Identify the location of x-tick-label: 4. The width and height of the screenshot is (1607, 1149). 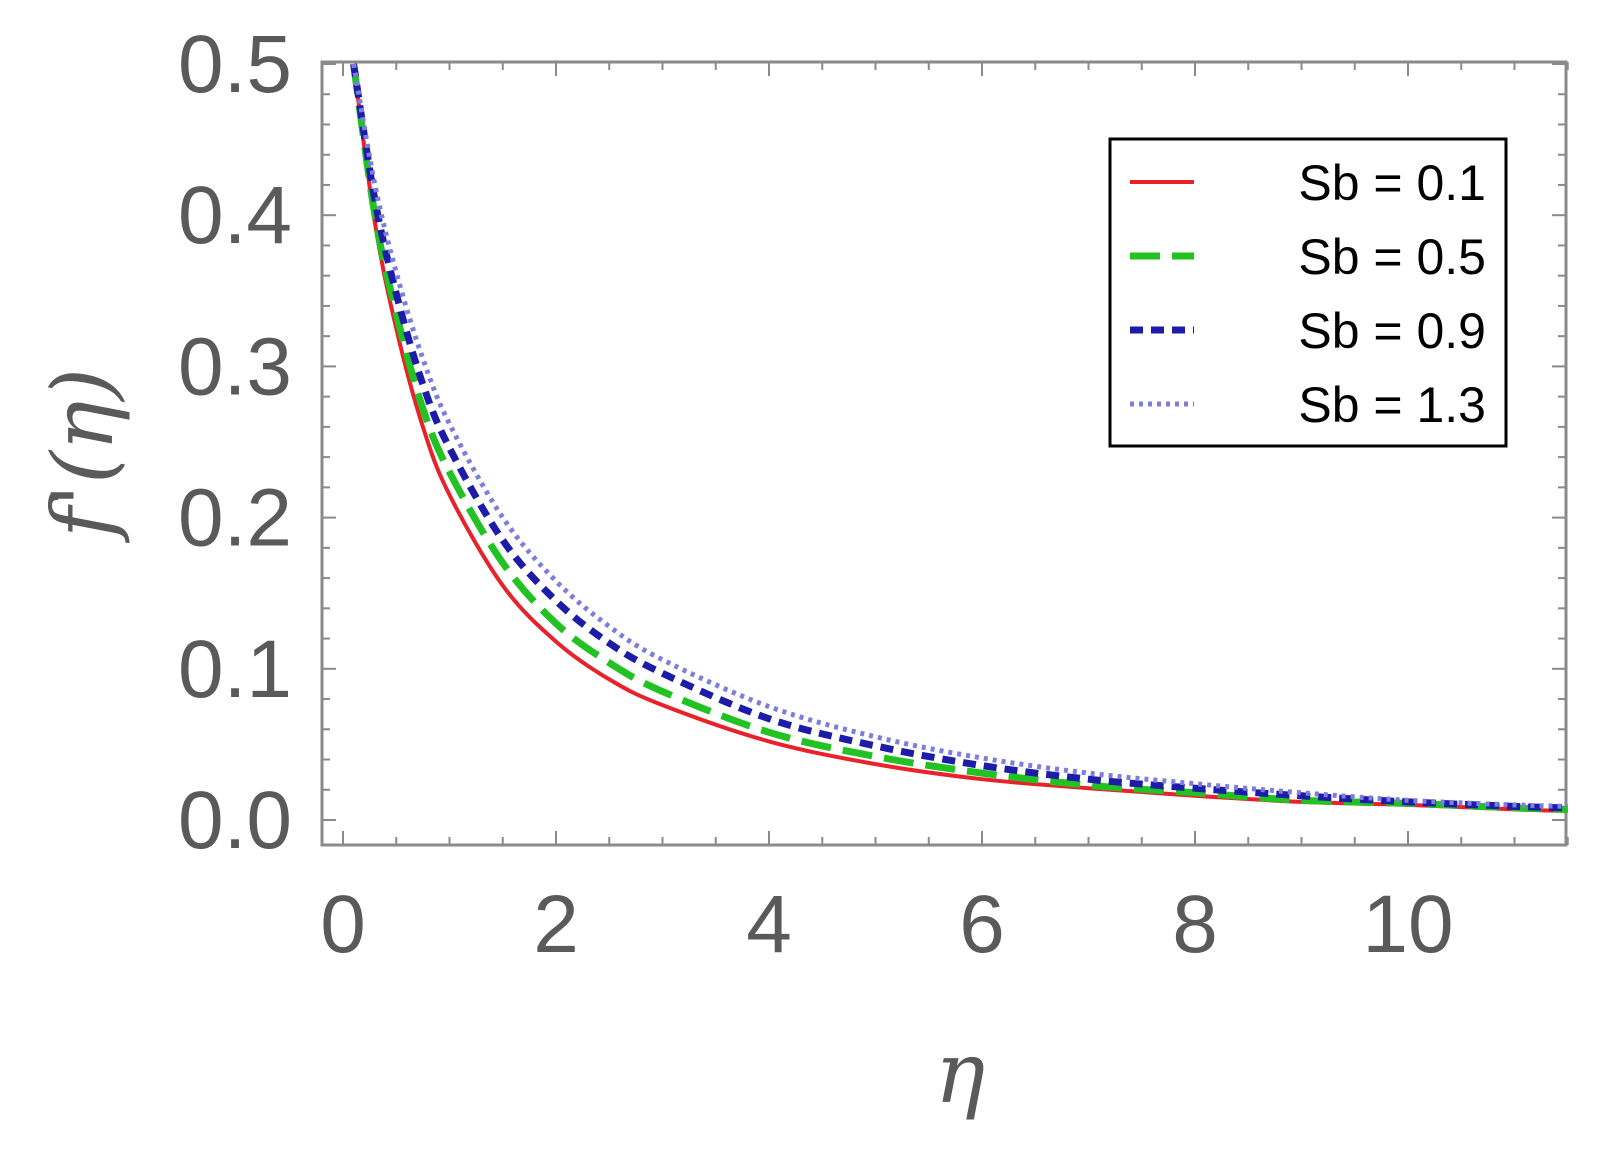
(769, 924).